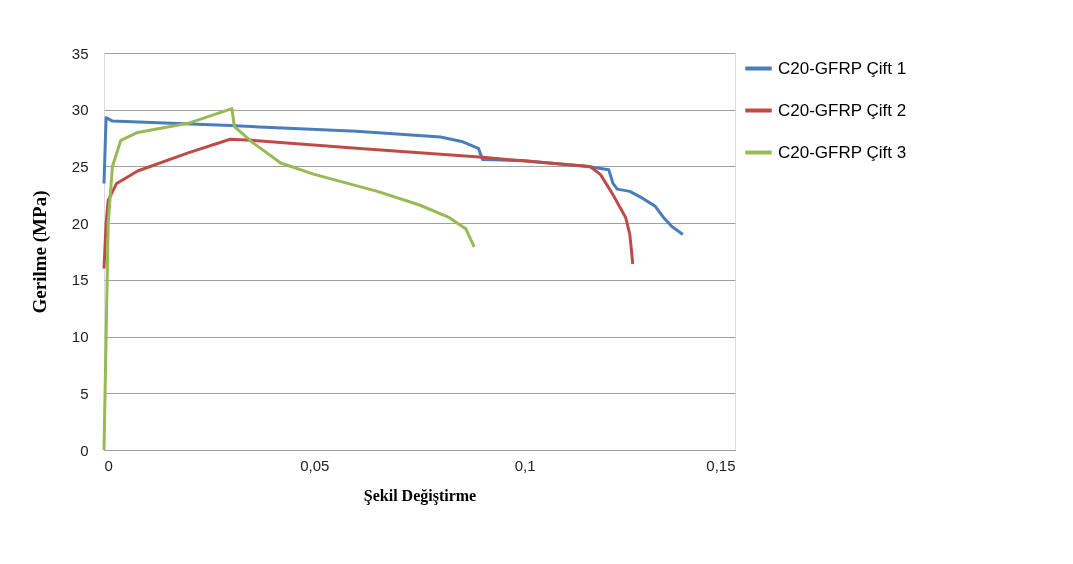  What do you see at coordinates (39, 252) in the screenshot?
I see `y-axis-title: Gerilme (MPa)` at bounding box center [39, 252].